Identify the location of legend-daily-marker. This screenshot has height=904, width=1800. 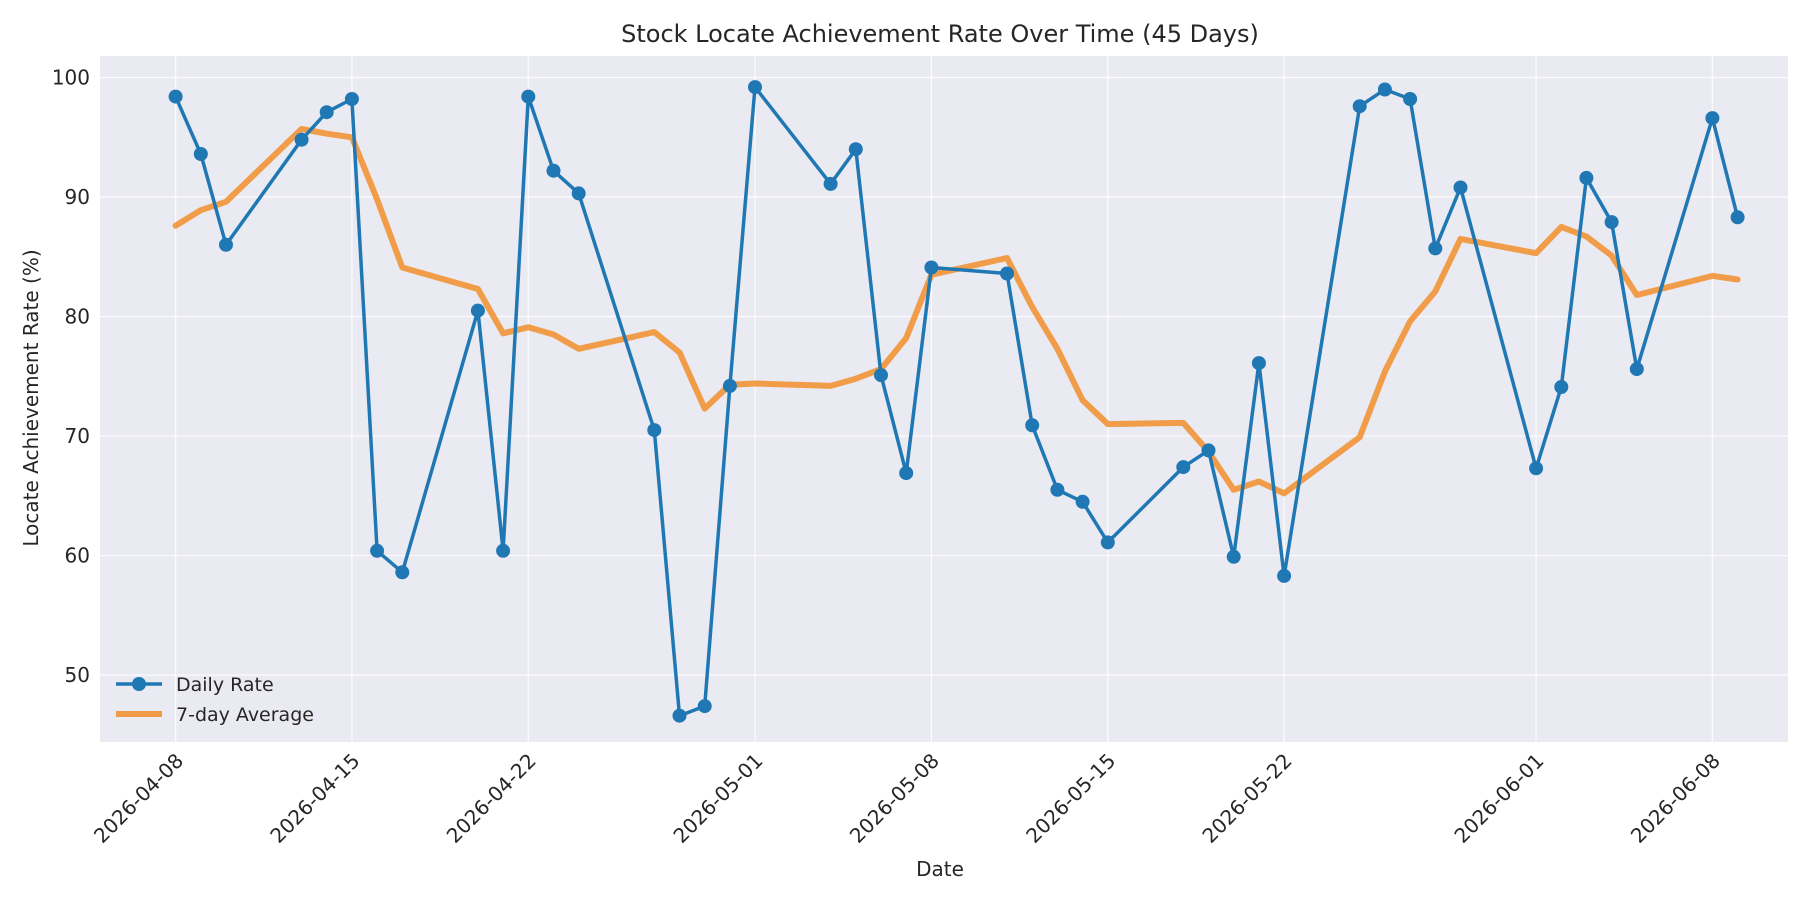
(139, 684).